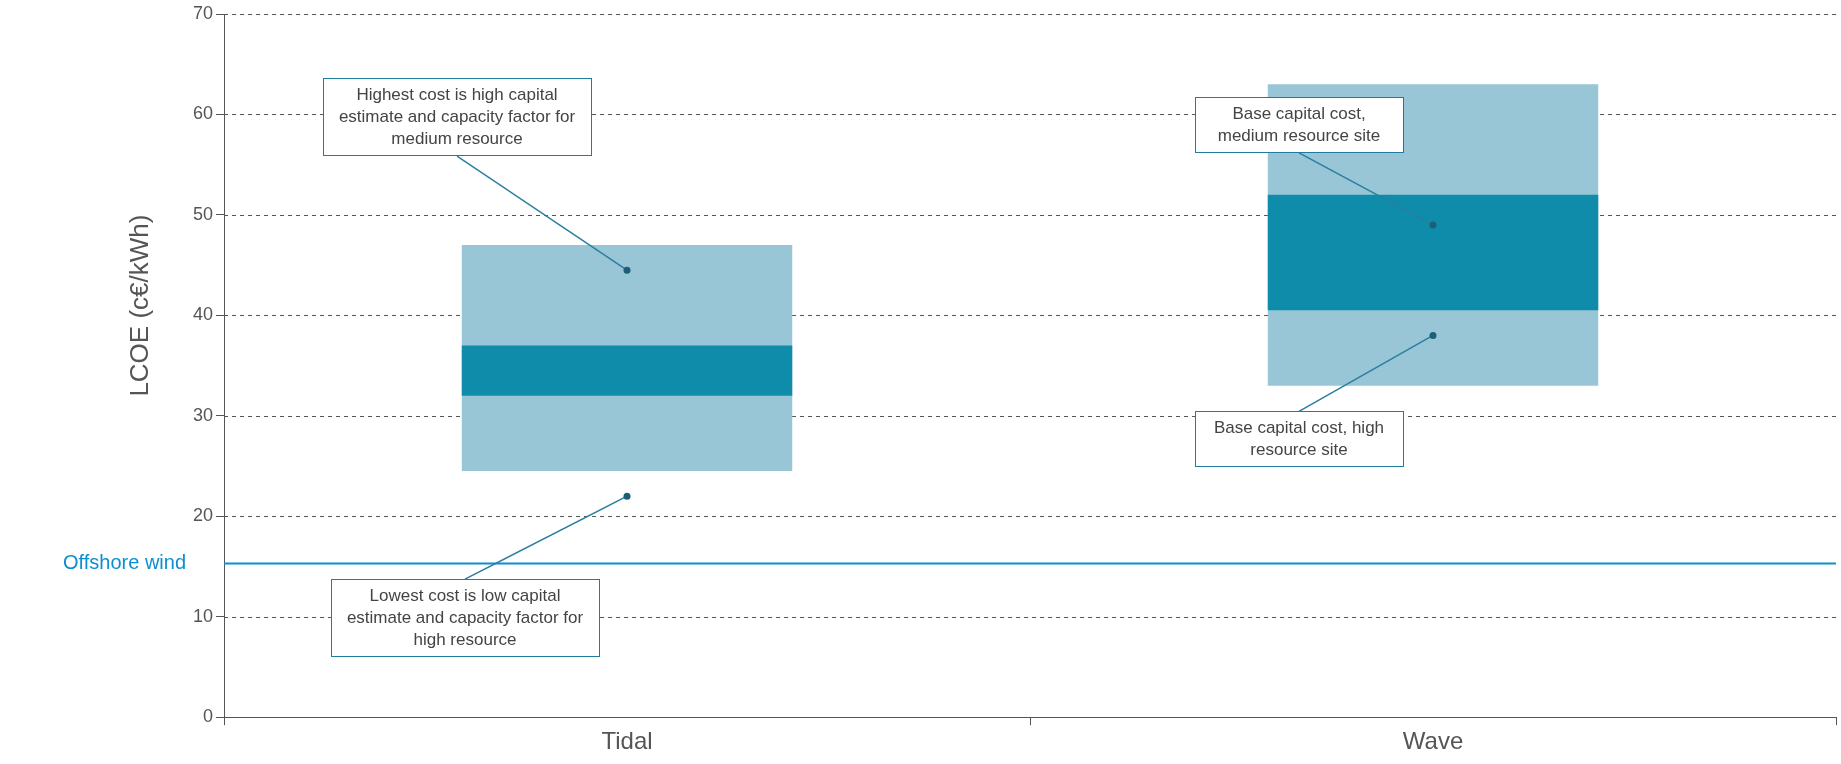  I want to click on annotation: Lowest cost is low capital estimate and capacity factor for high resource, so click(465, 618).